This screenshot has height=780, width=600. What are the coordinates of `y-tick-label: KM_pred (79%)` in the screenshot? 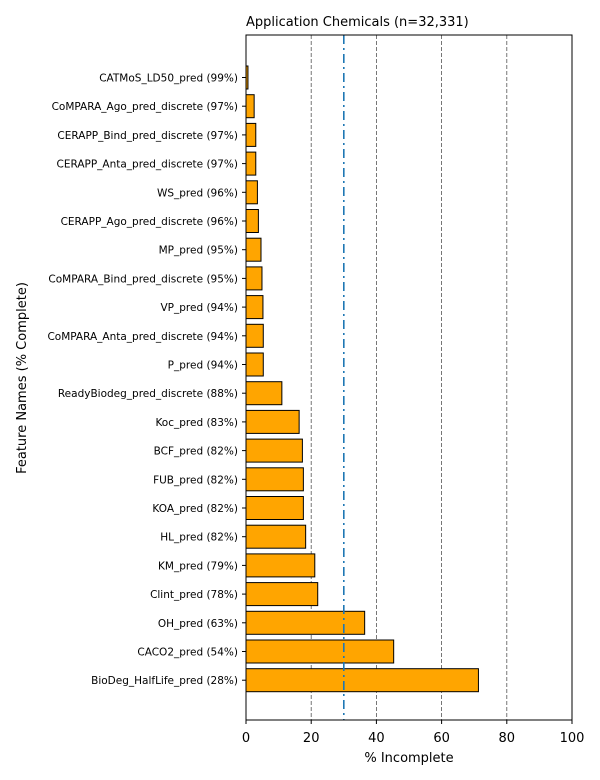 It's located at (198, 566).